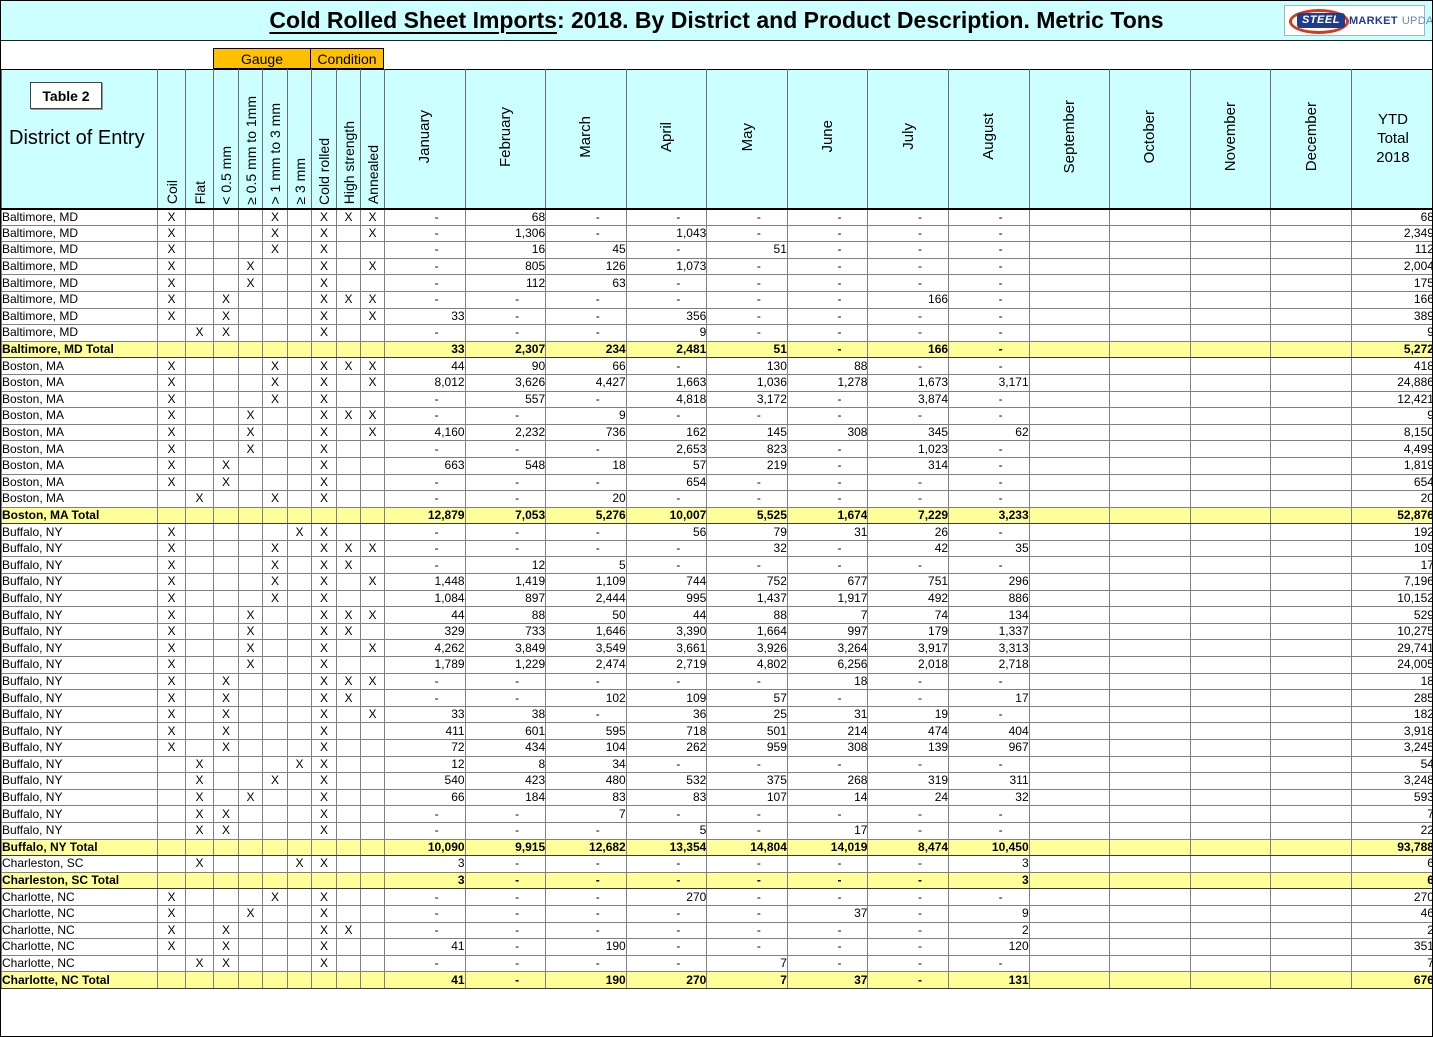 The image size is (1433, 1037). I want to click on cell-march: 104, so click(586, 748).